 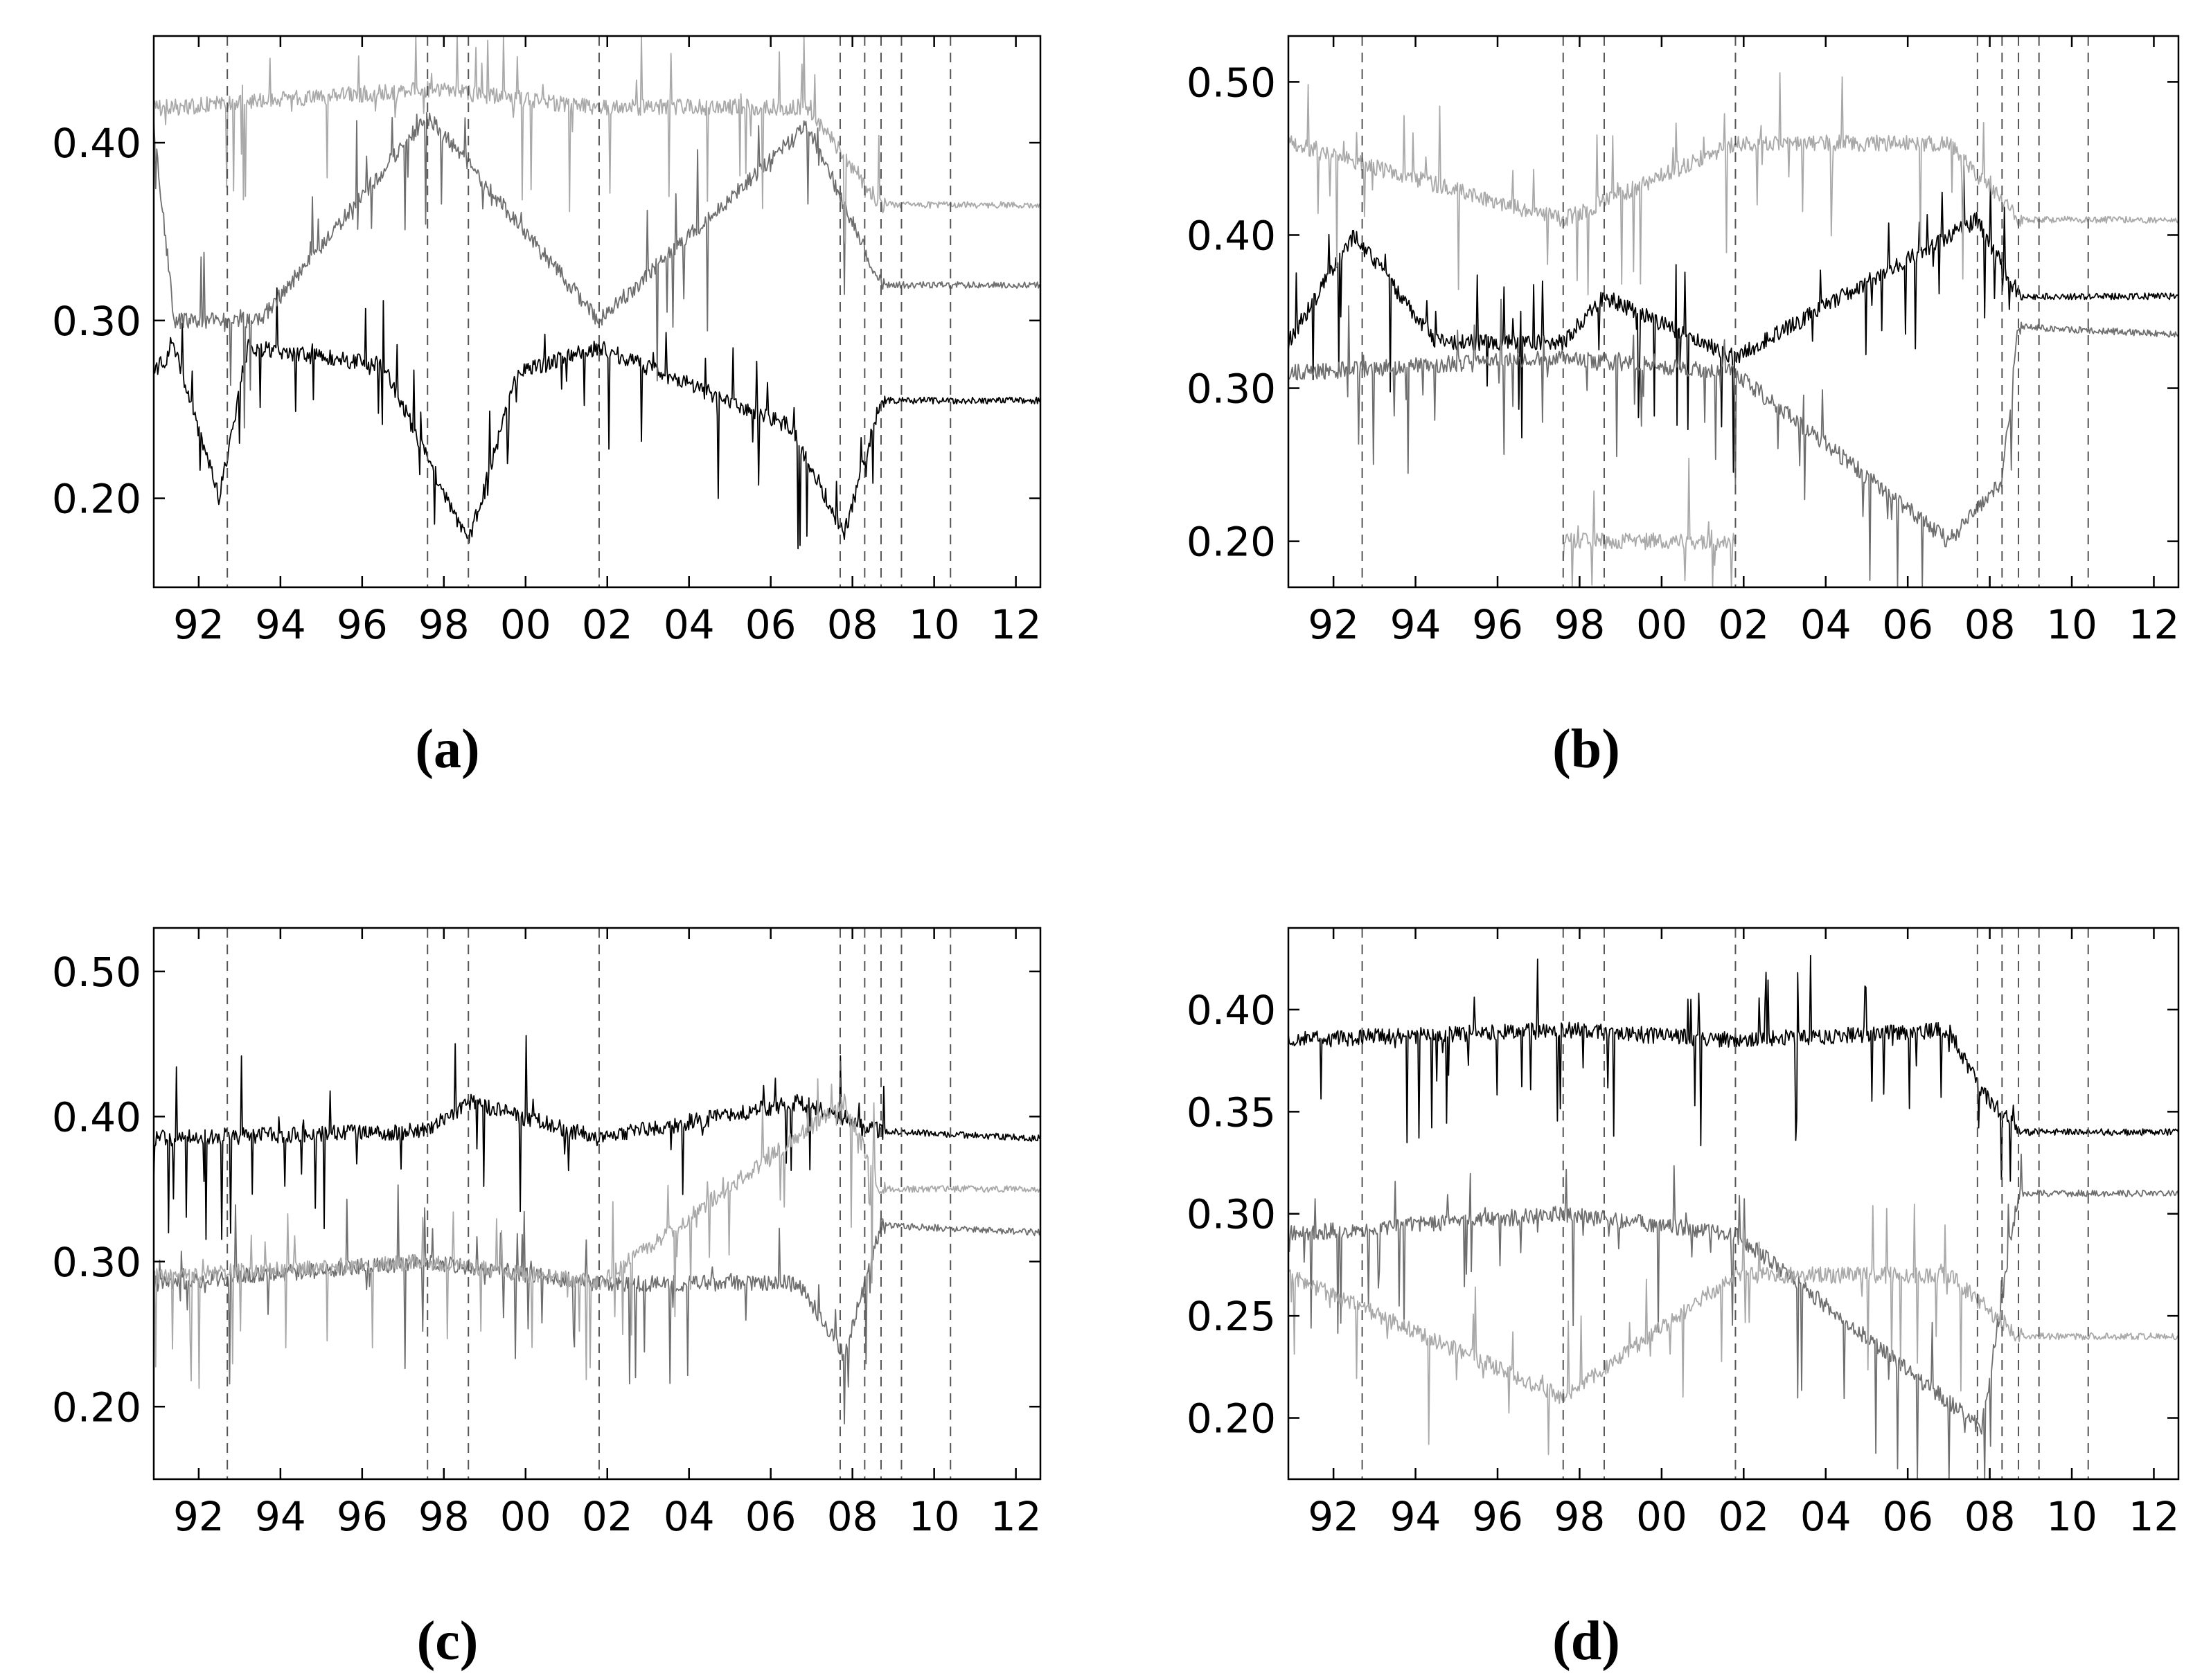 What do you see at coordinates (1232, 1316) in the screenshot?
I see `y-tick-label: 0.25` at bounding box center [1232, 1316].